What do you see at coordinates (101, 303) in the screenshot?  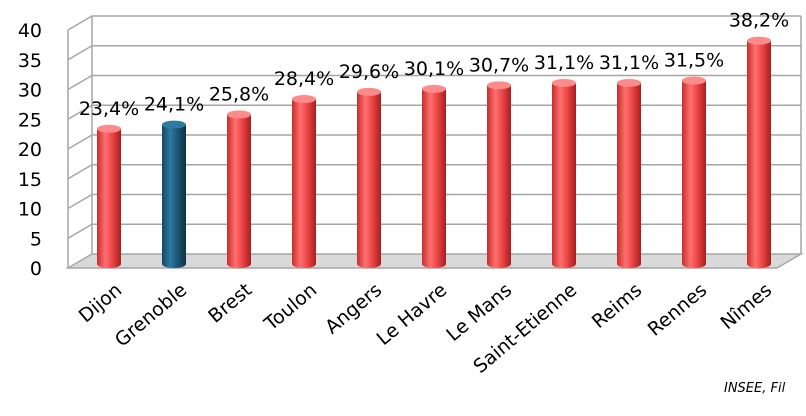 I see `x-tick-label: Dijon` at bounding box center [101, 303].